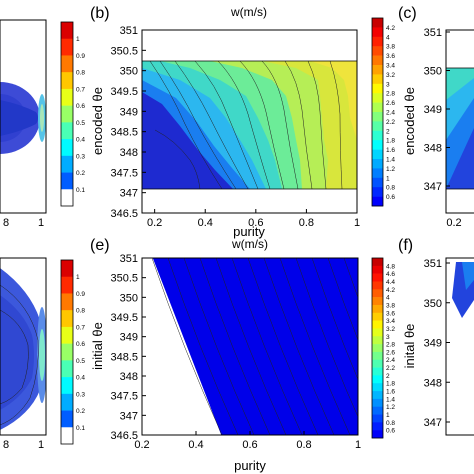  I want to click on panel-e-xtick-label: 0.2, so click(141, 445).